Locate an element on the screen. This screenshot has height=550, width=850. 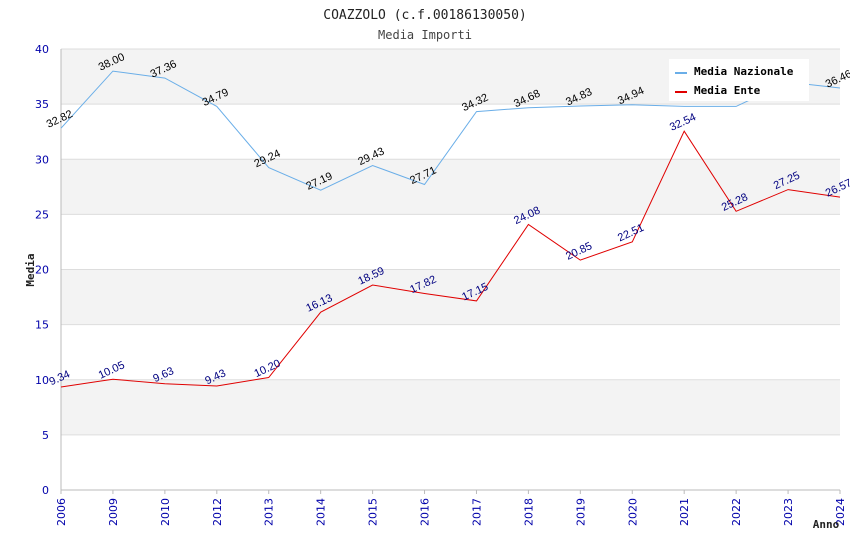
y-axis-title: Media is located at coordinates (30, 269).